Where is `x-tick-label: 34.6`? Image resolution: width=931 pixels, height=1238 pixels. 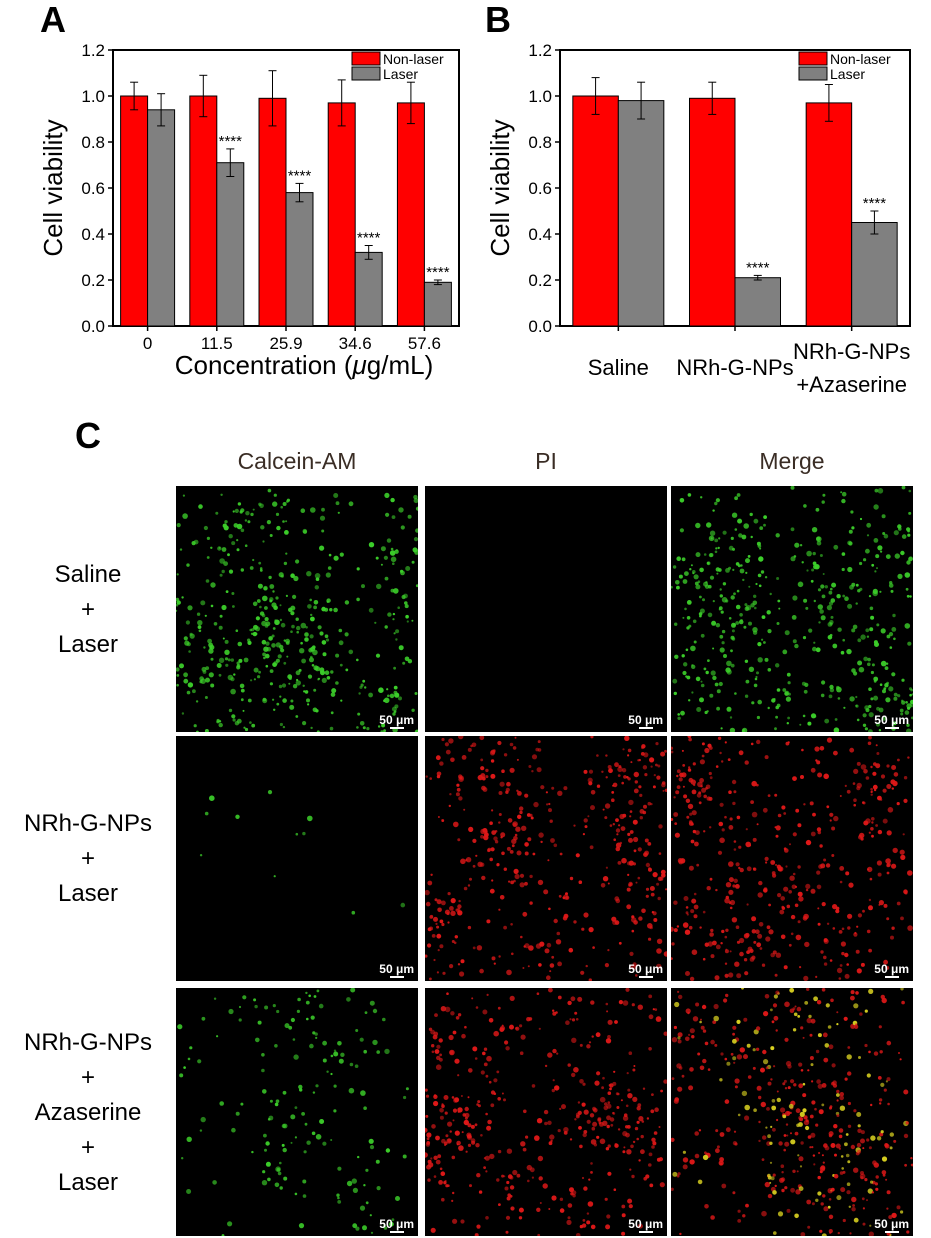
x-tick-label: 34.6 is located at coordinates (355, 343).